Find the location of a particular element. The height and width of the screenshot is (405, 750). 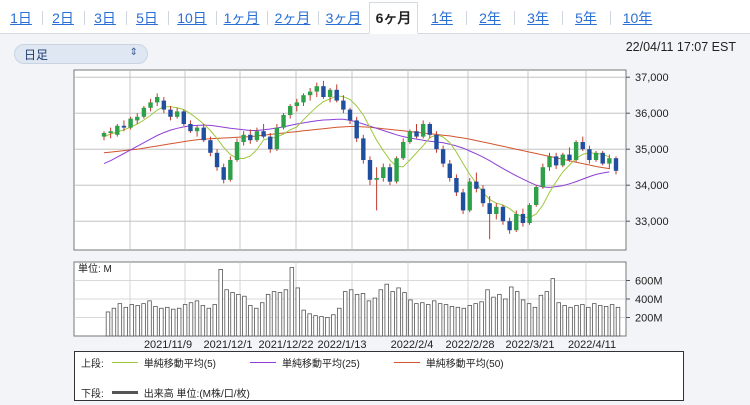

tab-1: 2日 is located at coordinates (63, 18).